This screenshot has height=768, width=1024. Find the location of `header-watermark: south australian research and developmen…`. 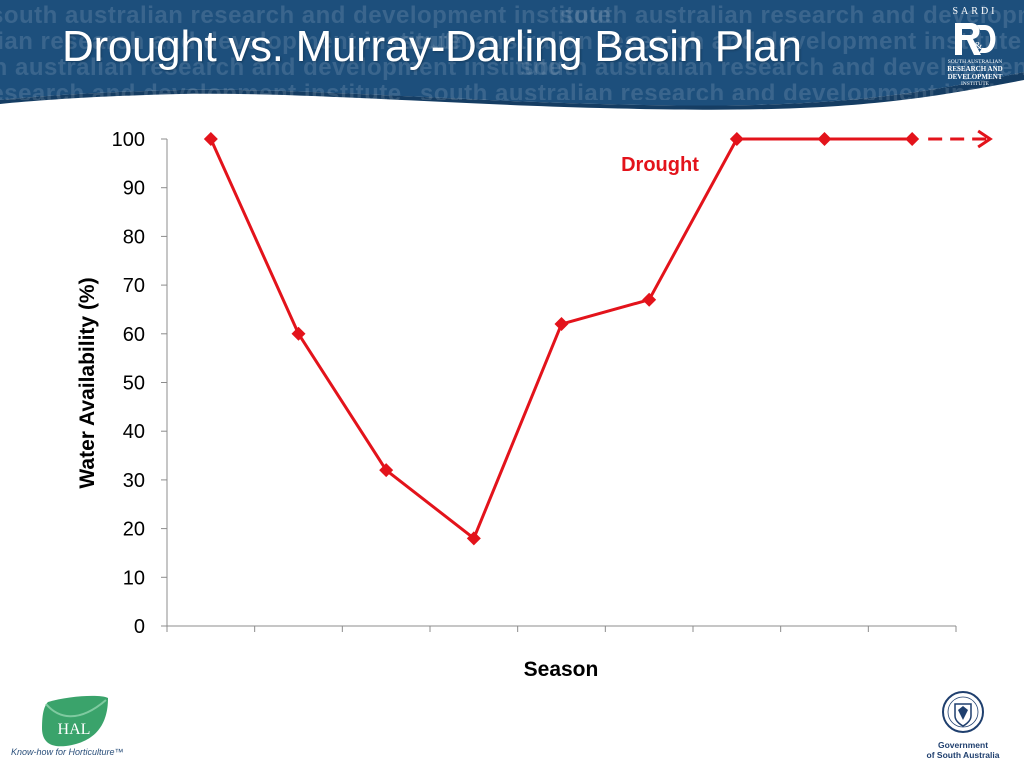

header-watermark: south australian research and developmen… is located at coordinates (512, 50).